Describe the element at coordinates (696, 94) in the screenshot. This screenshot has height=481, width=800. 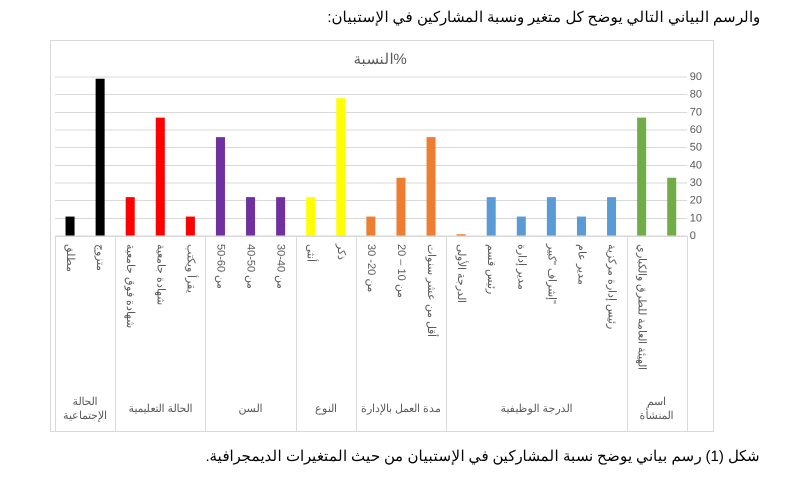
I see `y-tick-label: 80` at that location.